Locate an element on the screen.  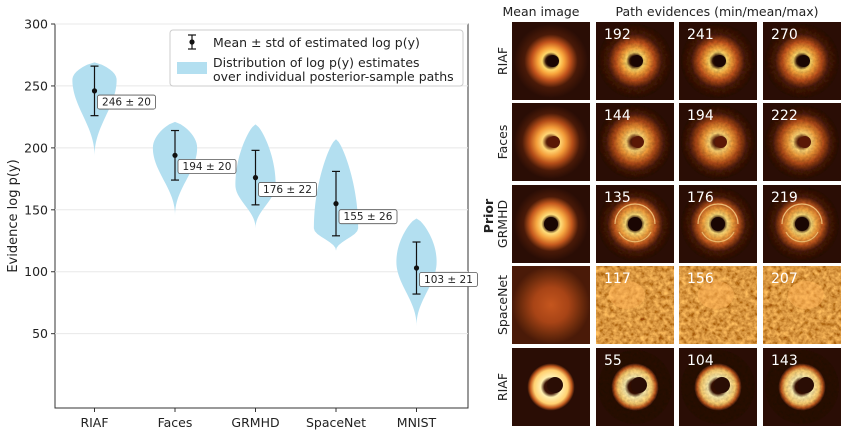
x-tick-label: Faces is located at coordinates (175, 422).